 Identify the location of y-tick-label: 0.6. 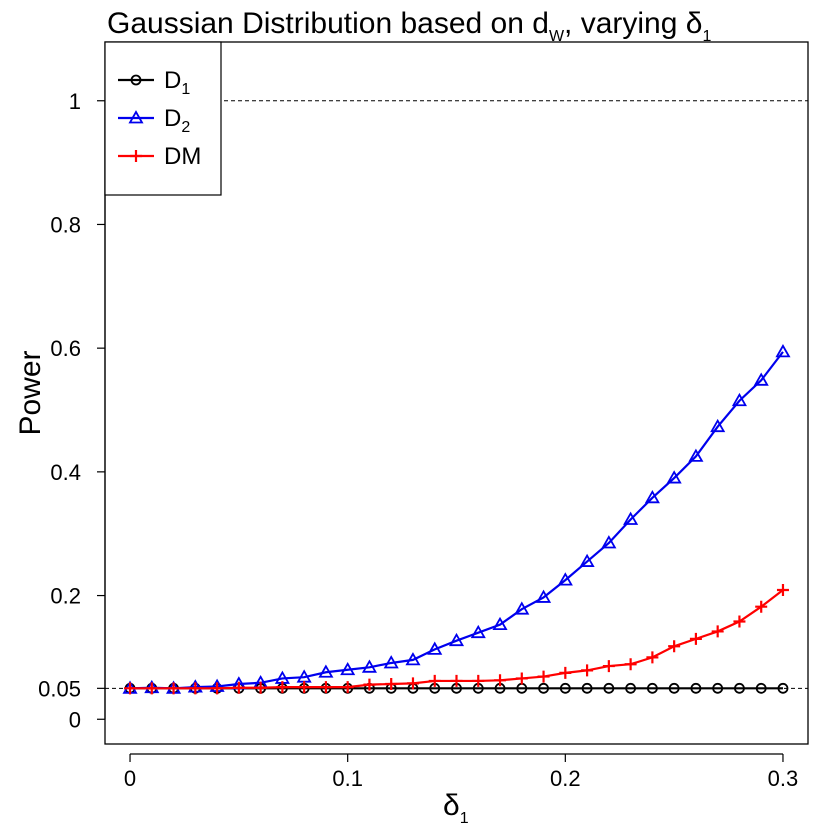
(65, 348).